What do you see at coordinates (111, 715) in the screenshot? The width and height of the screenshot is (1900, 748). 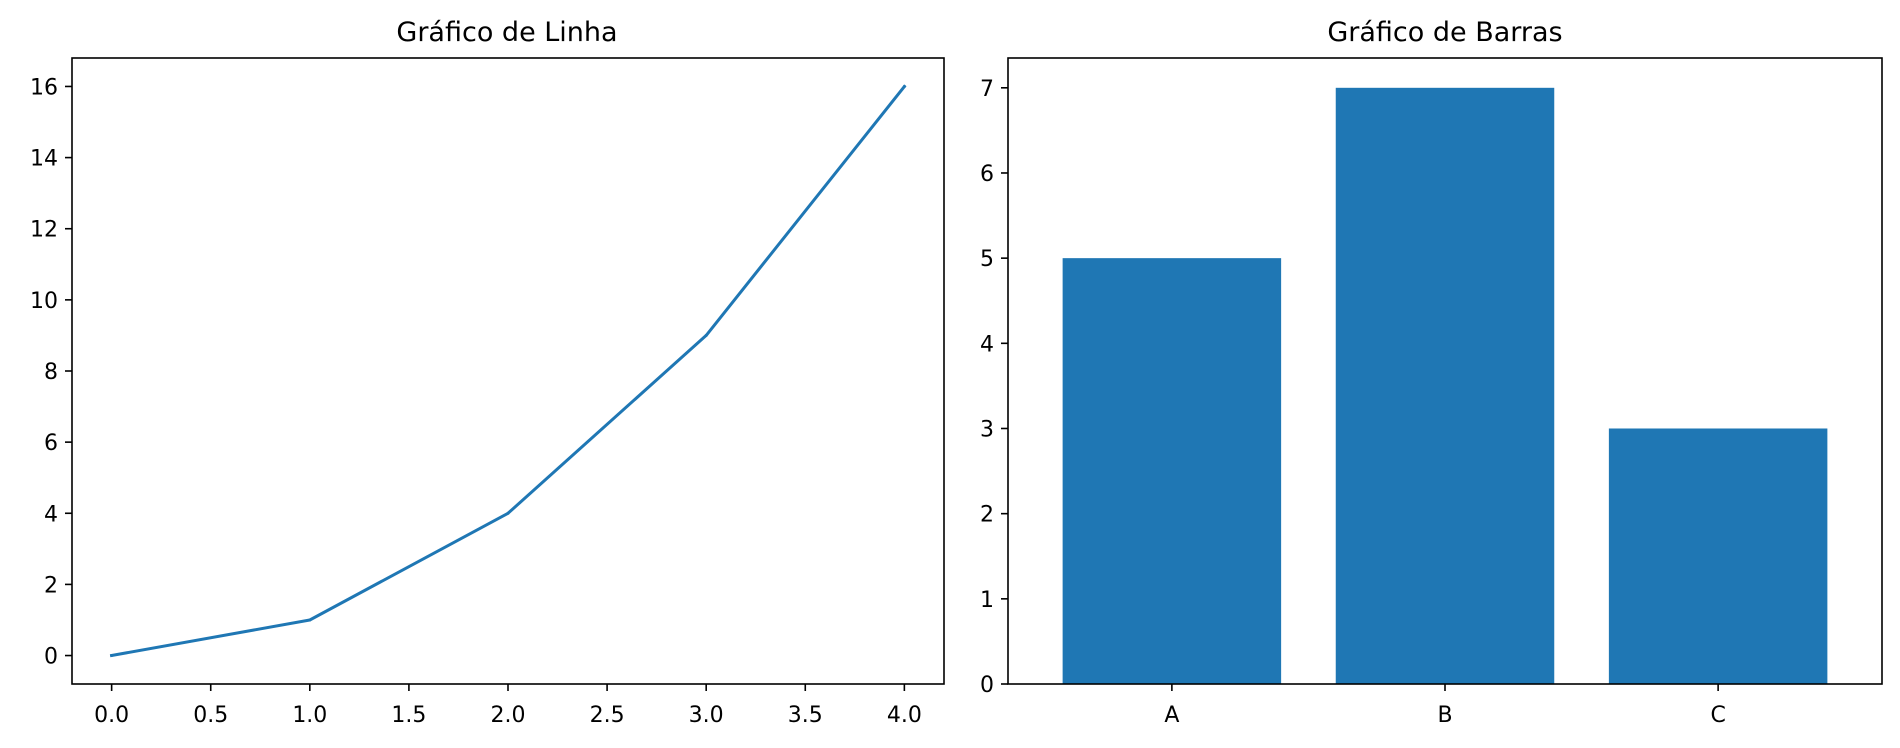 I see `line-x-tick-label: 0.0` at bounding box center [111, 715].